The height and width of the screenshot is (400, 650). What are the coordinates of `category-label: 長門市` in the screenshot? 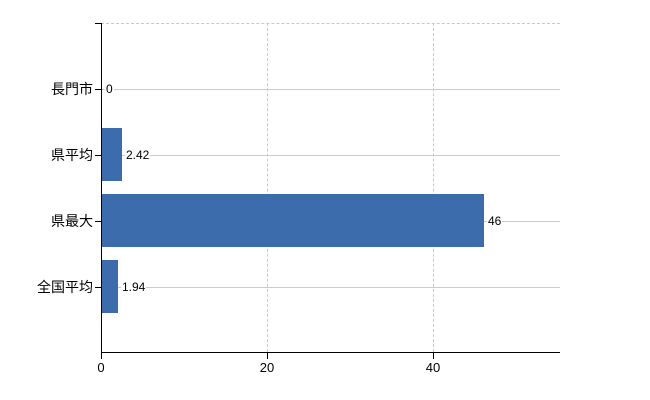 It's located at (72, 89).